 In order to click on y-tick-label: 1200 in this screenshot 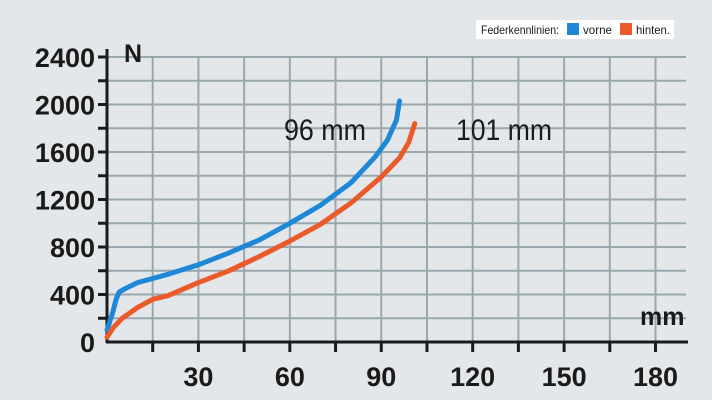, I will do `click(65, 201)`.